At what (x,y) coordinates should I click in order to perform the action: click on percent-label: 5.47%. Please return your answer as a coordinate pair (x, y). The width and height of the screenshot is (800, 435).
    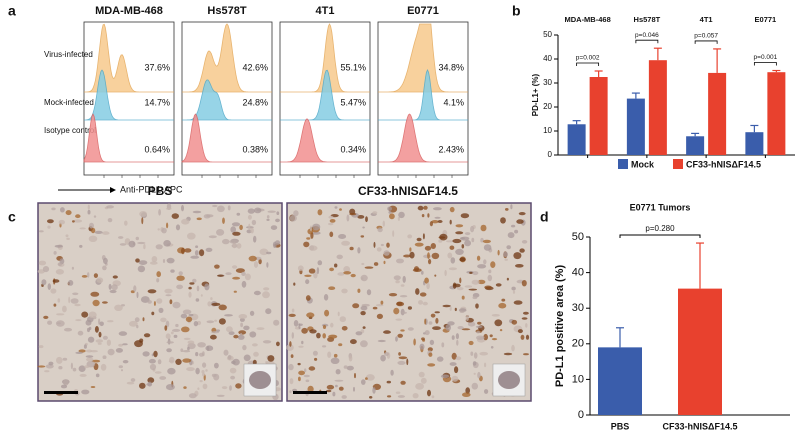
    Looking at the image, I should click on (353, 102).